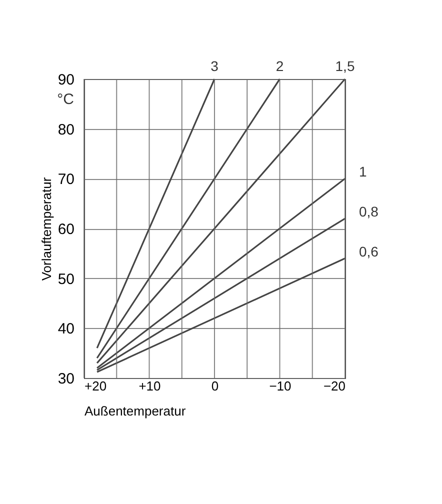 The image size is (442, 504). I want to click on series-label: 2, so click(280, 66).